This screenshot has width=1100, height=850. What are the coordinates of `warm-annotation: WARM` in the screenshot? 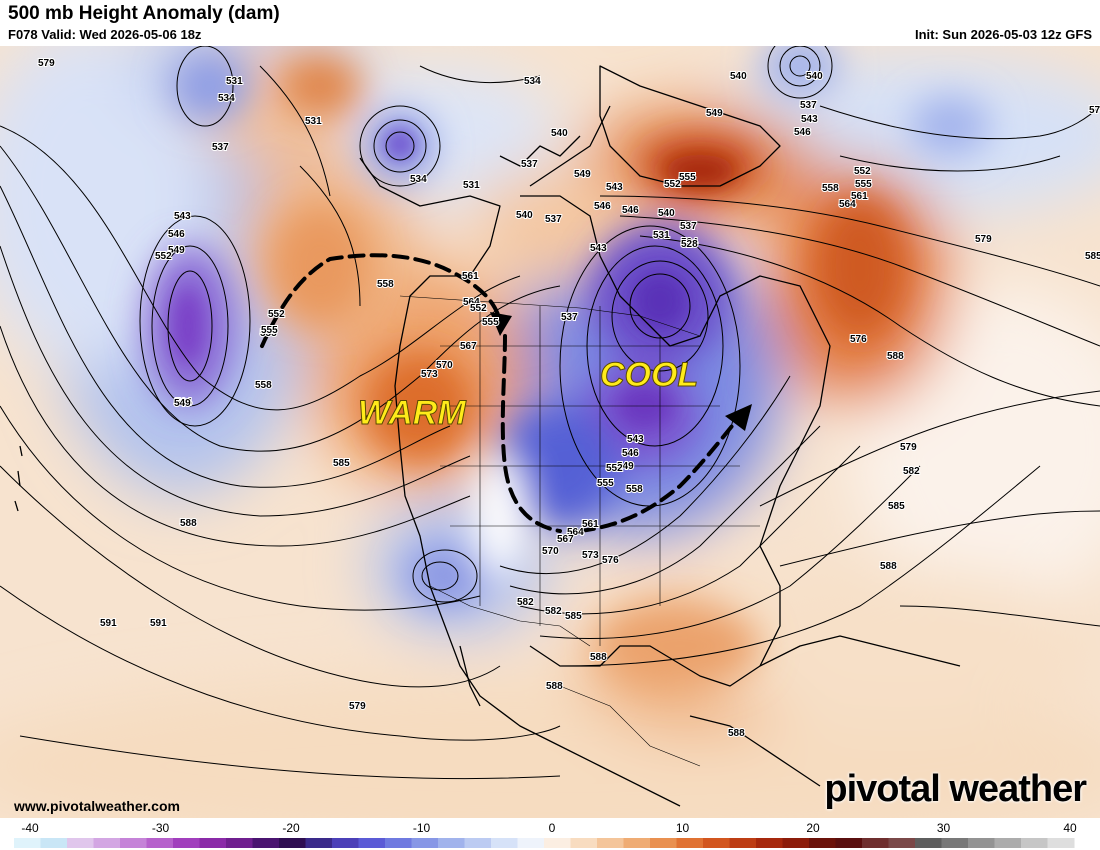 It's located at (412, 413).